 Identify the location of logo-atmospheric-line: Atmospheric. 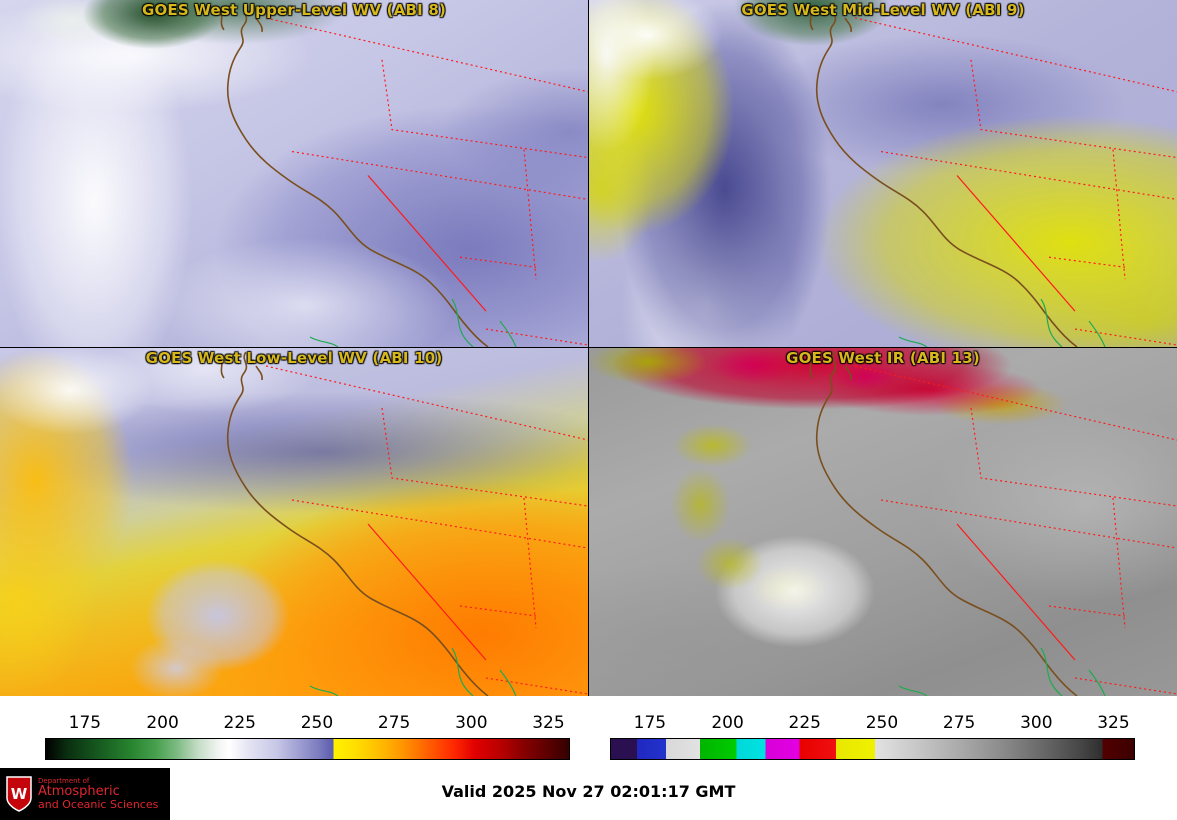
(79, 792).